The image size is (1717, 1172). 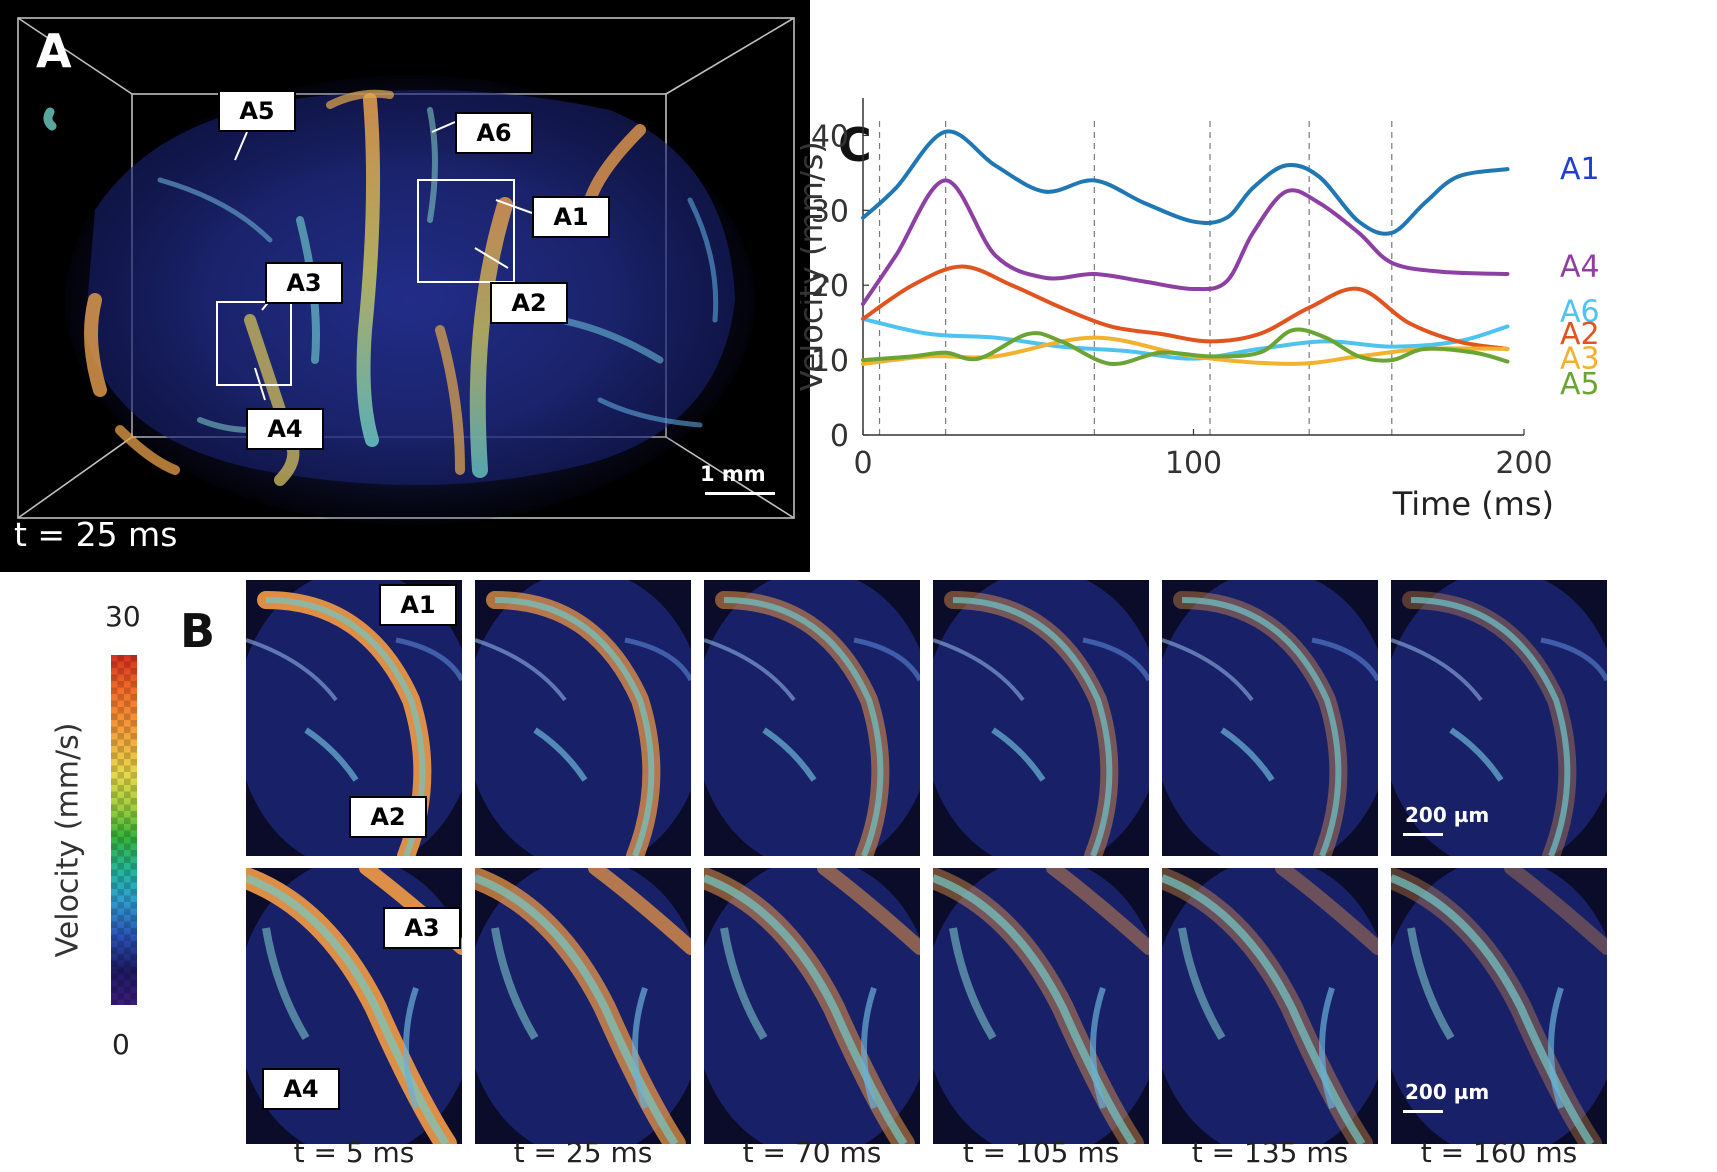 What do you see at coordinates (830, 136) in the screenshot?
I see `y-tick-label-40: 40` at bounding box center [830, 136].